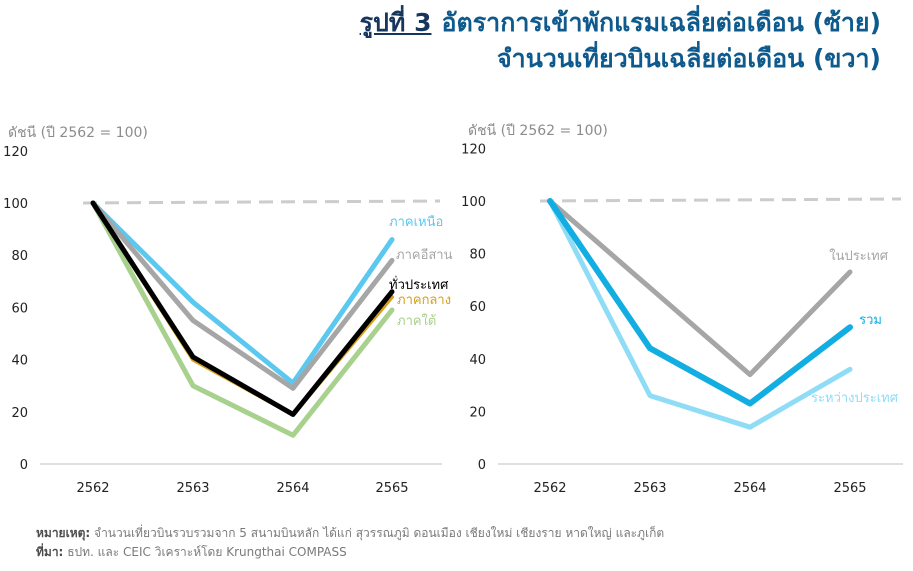  I want to click on left-x-tick-label: 2562, so click(92, 488).